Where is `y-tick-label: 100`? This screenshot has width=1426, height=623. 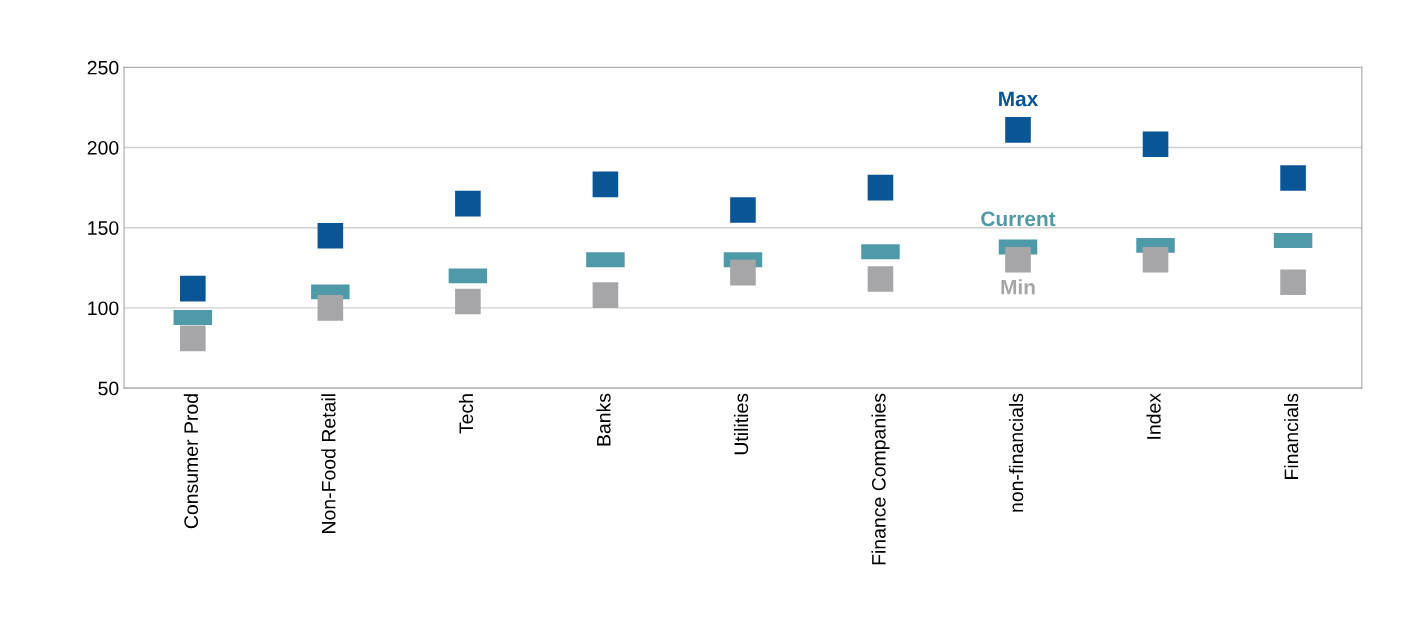 y-tick-label: 100 is located at coordinates (103, 308).